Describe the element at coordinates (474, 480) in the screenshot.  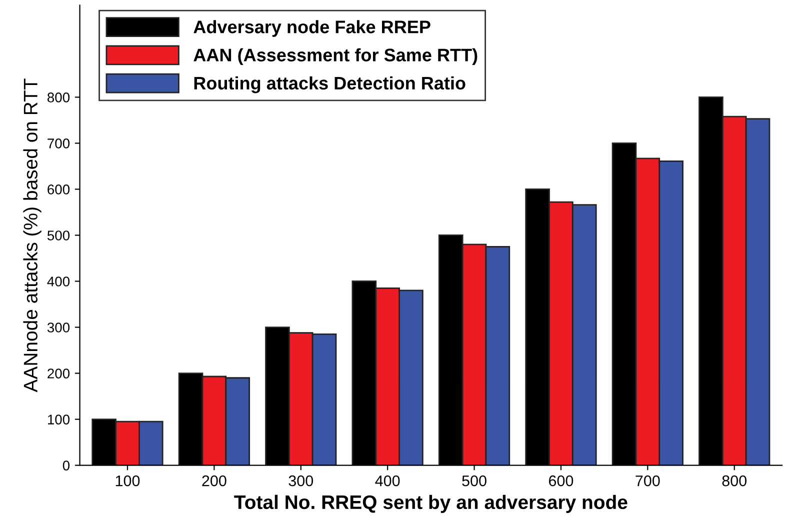
I see `x-tick-label: 500` at that location.